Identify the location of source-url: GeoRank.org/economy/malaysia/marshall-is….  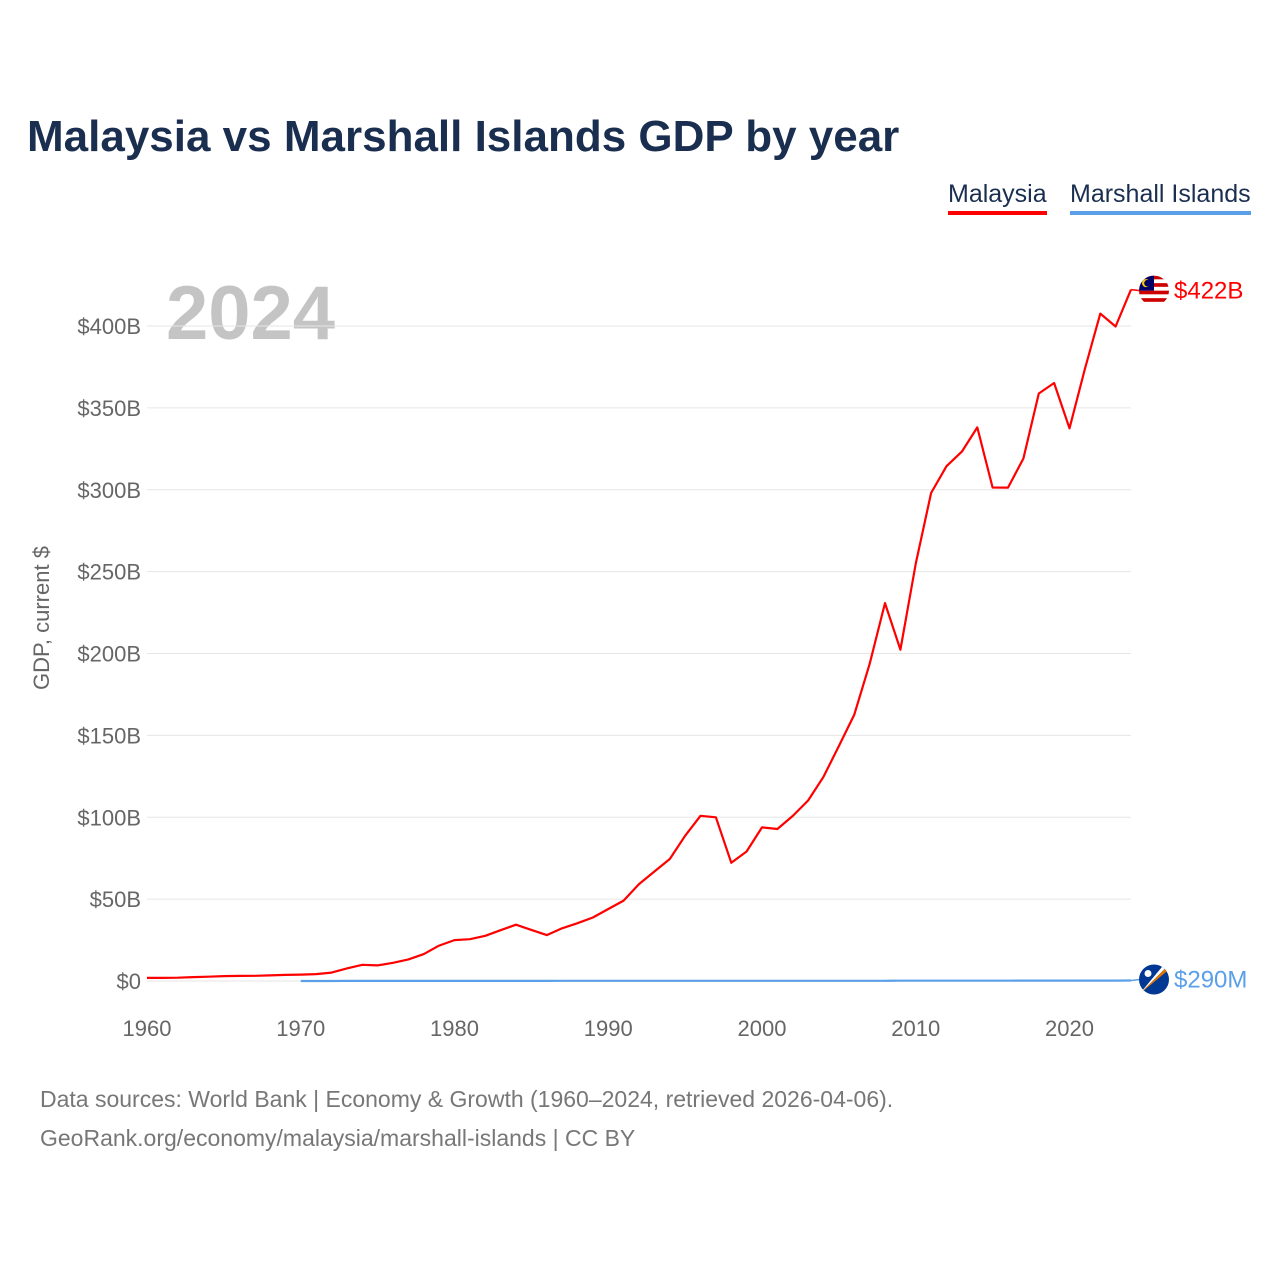
(338, 1138).